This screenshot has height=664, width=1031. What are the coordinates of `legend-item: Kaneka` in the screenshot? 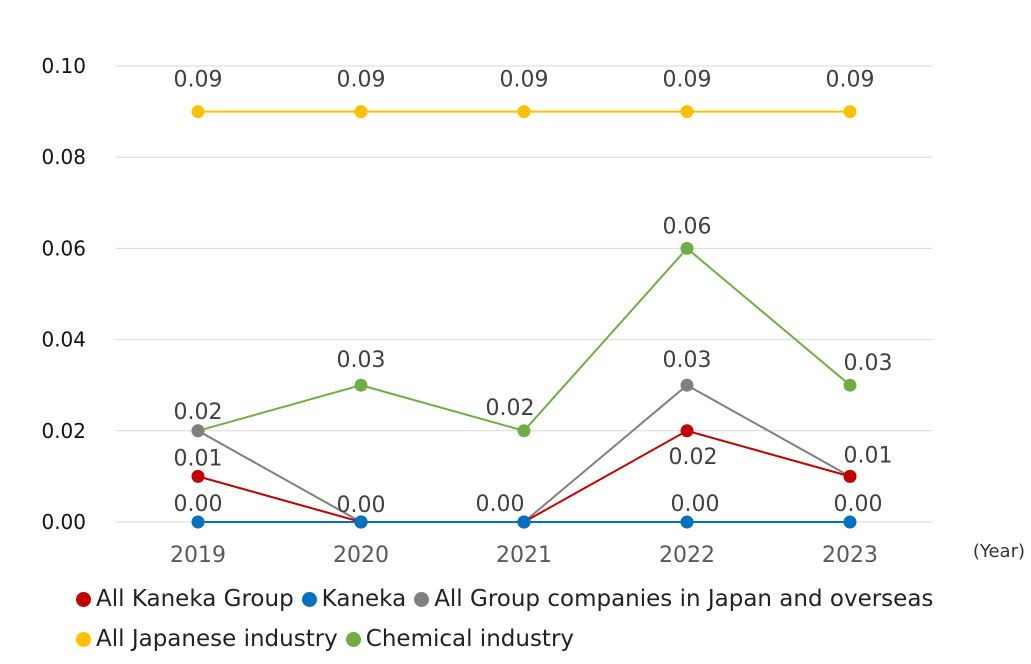 It's located at (354, 599).